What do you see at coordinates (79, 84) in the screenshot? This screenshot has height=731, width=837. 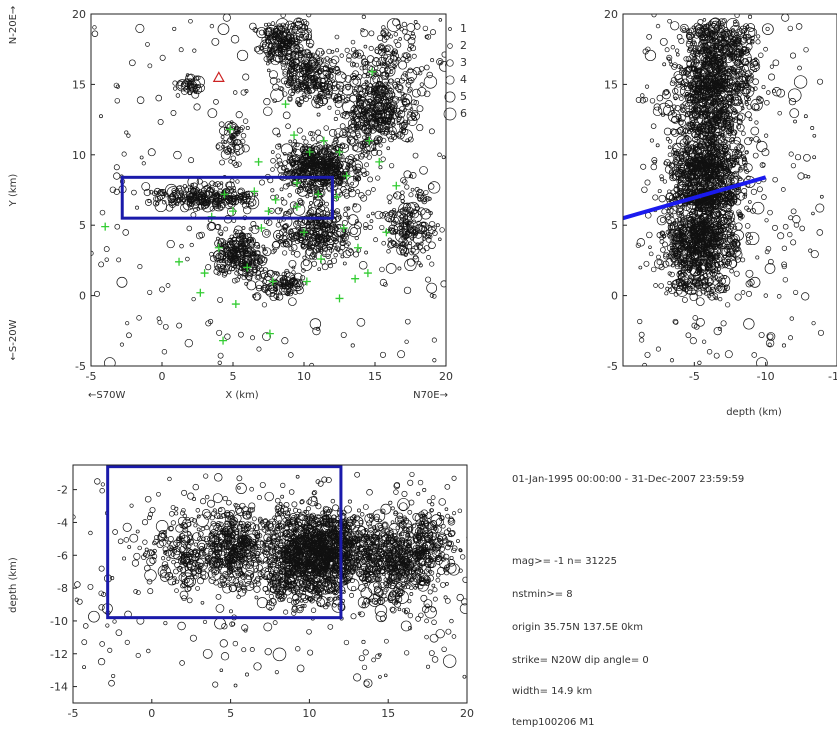 I see `y-tick-label: 15` at bounding box center [79, 84].